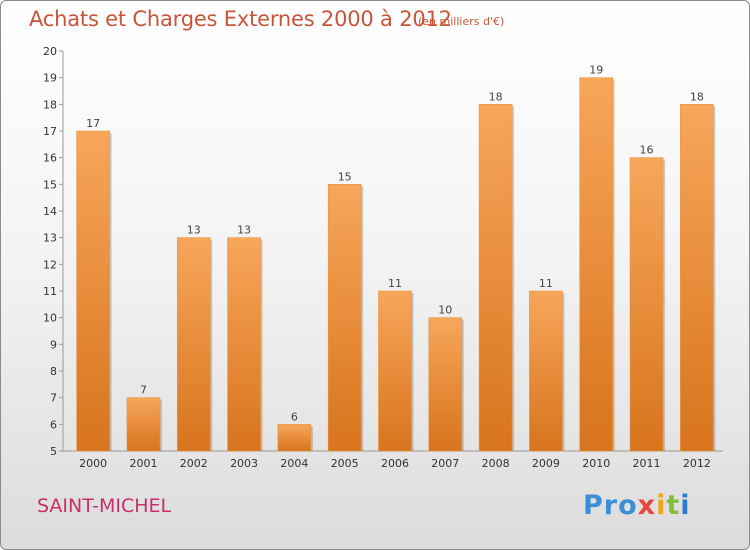 The image size is (750, 550). Describe the element at coordinates (50, 184) in the screenshot. I see `y-tick-label: 15` at that location.